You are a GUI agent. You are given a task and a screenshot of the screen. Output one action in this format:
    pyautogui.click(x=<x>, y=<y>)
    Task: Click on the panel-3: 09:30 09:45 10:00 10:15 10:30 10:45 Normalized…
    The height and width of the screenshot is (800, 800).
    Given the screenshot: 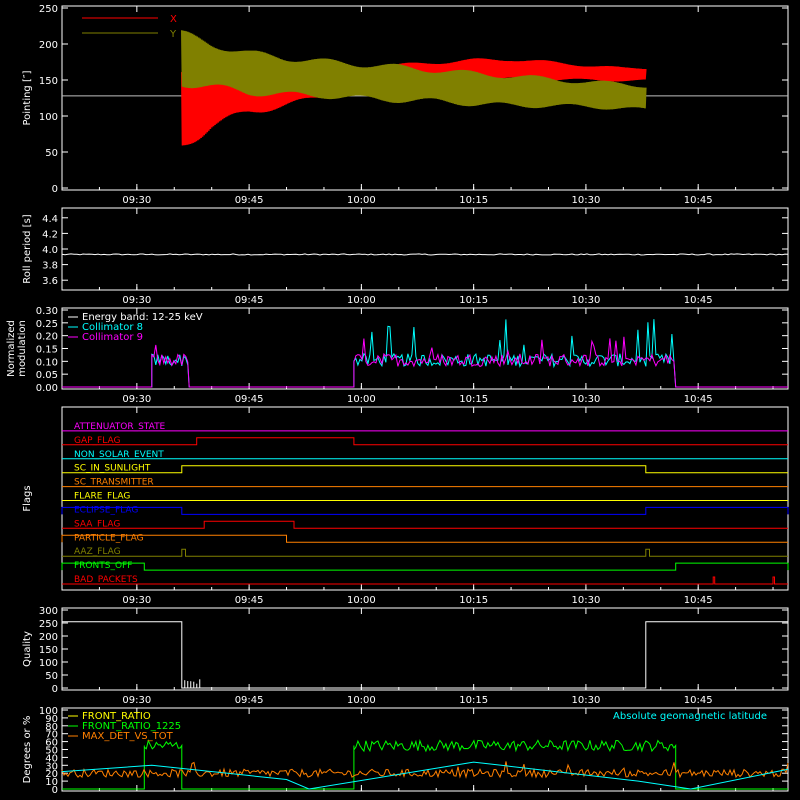 What is the action you would take?
    pyautogui.click(x=397, y=355)
    